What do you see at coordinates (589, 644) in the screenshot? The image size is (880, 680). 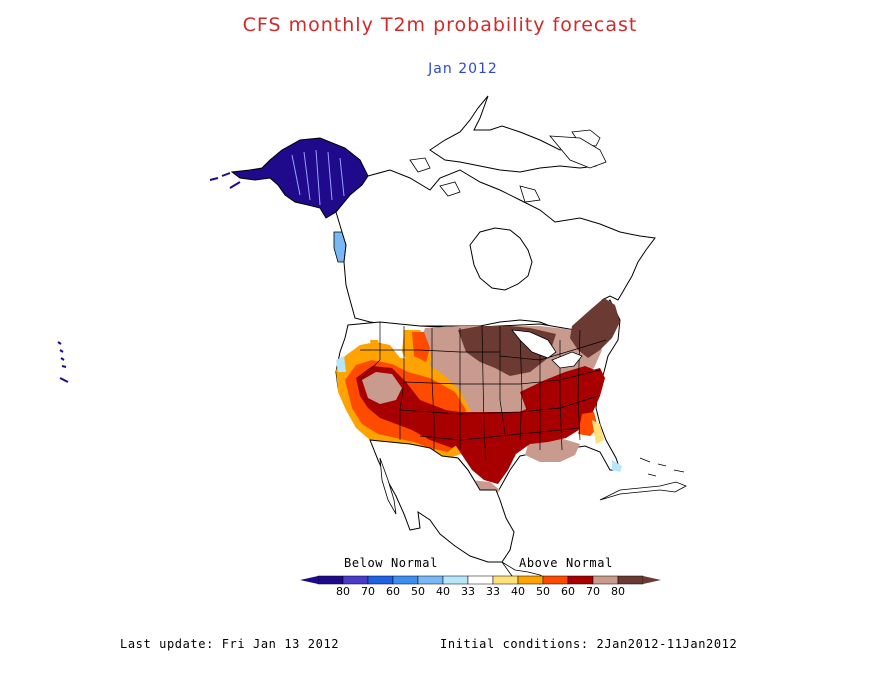 I see `initial-conditions-text: Initial conditions: 2Jan2012-11Jan2012` at bounding box center [589, 644].